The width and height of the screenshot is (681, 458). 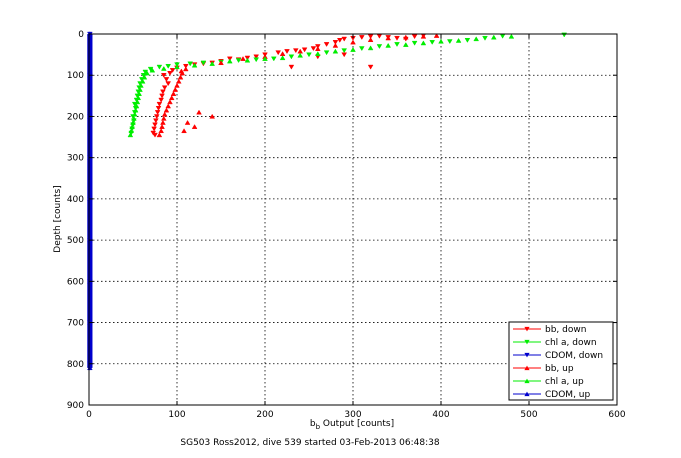 I want to click on x-tick-label: 500, so click(x=528, y=415).